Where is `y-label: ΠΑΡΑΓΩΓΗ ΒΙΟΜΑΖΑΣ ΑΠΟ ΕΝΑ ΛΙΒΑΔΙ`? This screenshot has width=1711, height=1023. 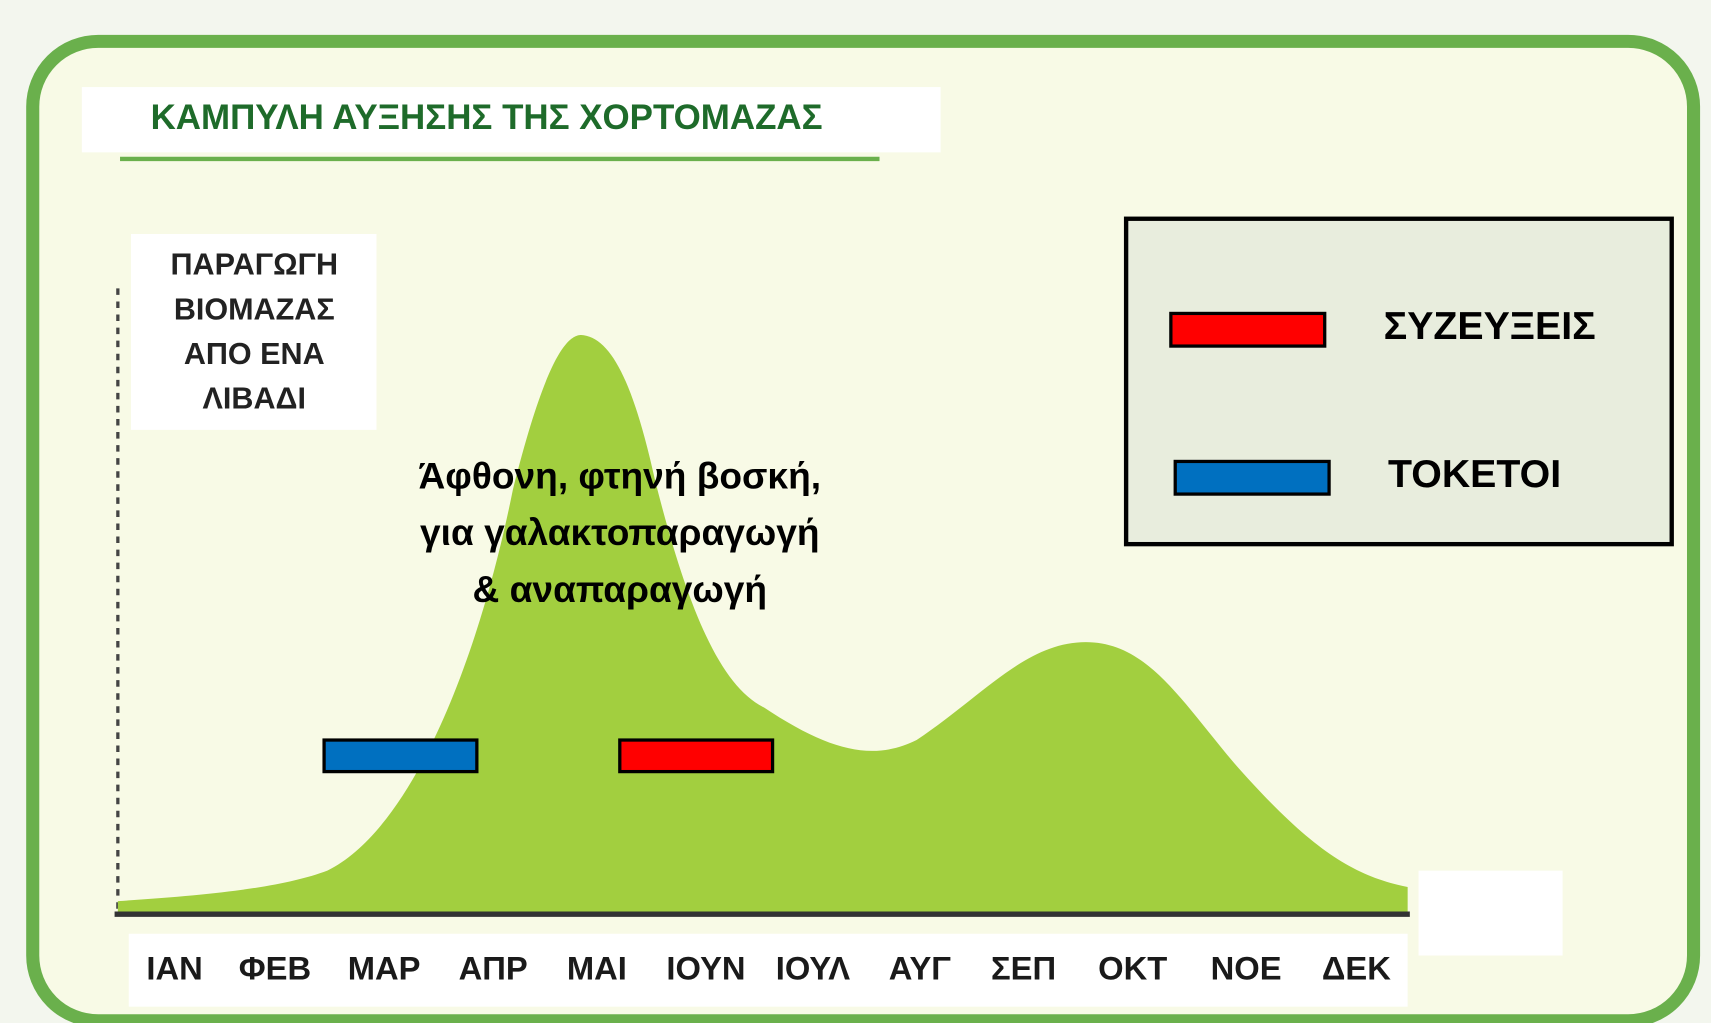 y-label: ΠΑΡΑΓΩΓΗ ΒΙΟΜΑΖΑΣ ΑΠΟ ΕΝΑ ΛΙΒΑΔΙ is located at coordinates (254, 332).